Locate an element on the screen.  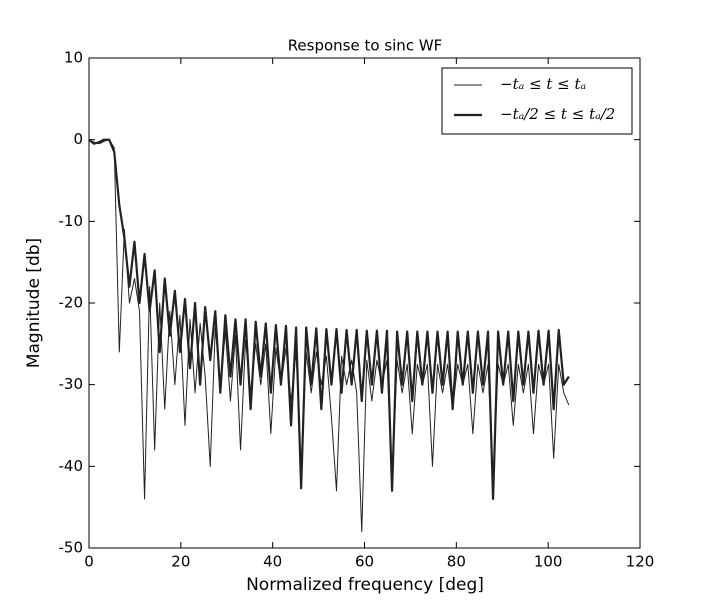
y-axis-label: Magnitude [db] is located at coordinates (34, 303).